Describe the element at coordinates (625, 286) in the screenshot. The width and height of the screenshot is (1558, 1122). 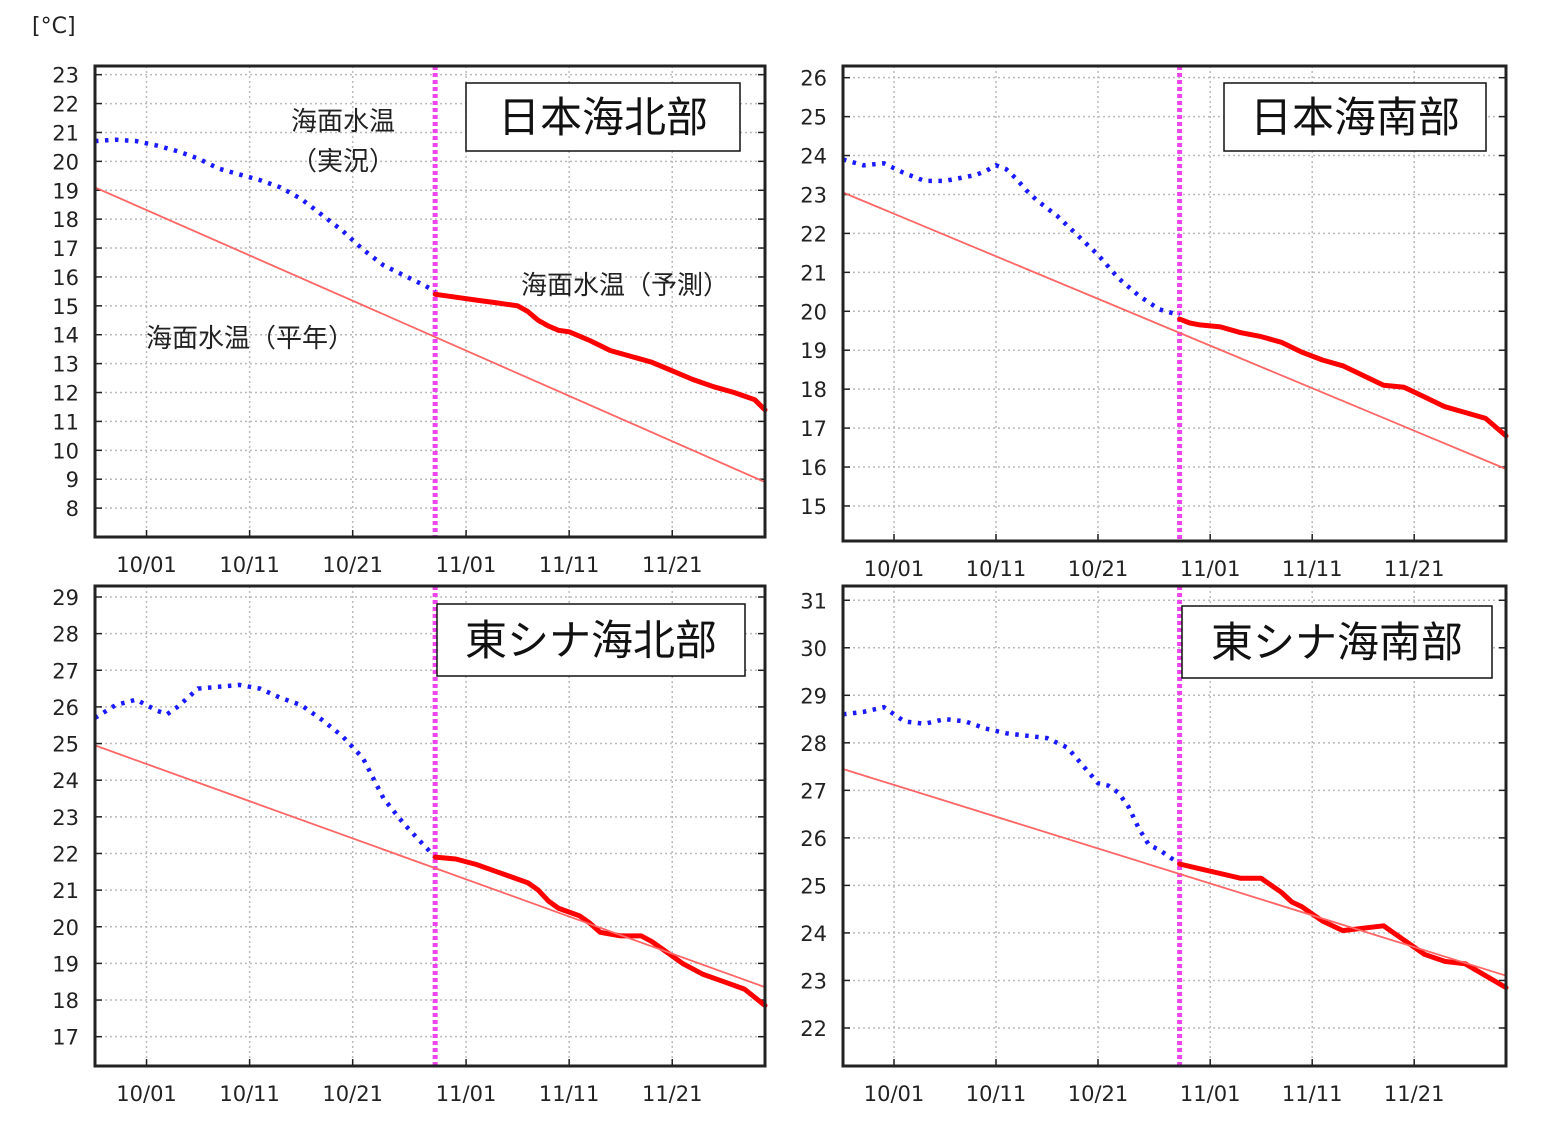
I see `forecast-annotation: 海面水温（予測）` at that location.